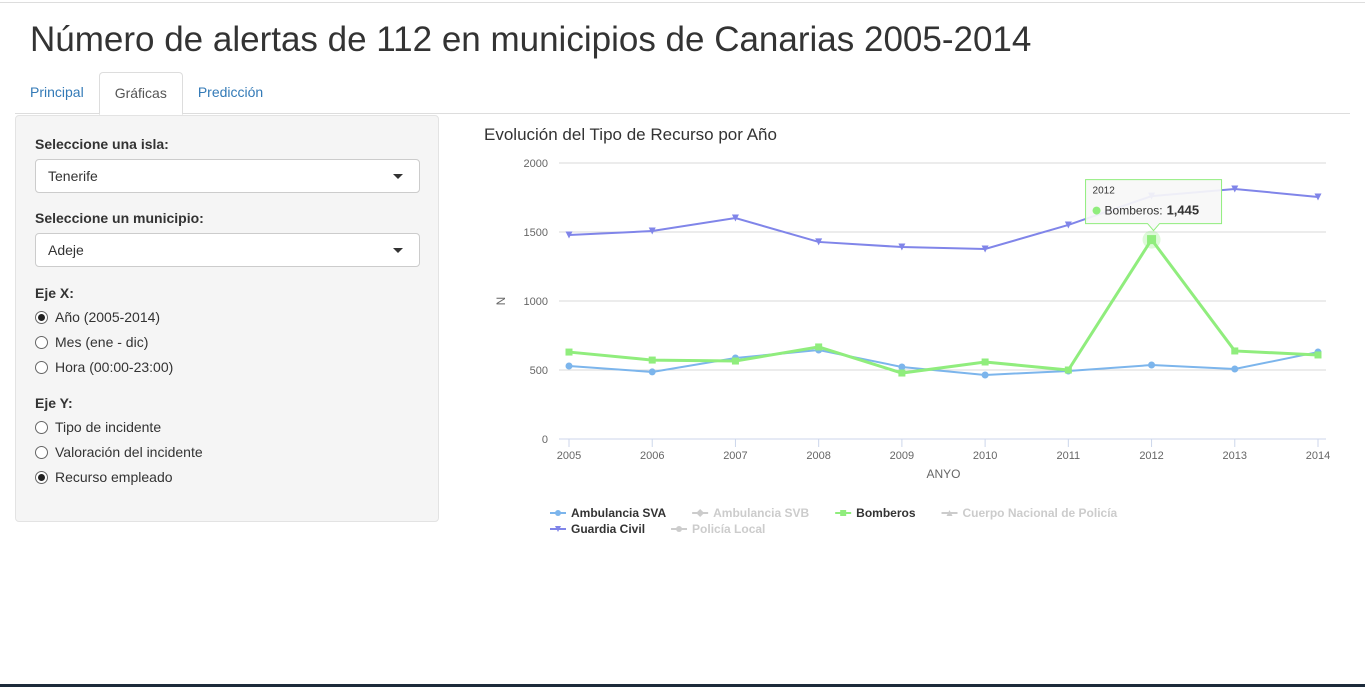  I want to click on radio-label: Hora (00:00-23:00), so click(114, 367).